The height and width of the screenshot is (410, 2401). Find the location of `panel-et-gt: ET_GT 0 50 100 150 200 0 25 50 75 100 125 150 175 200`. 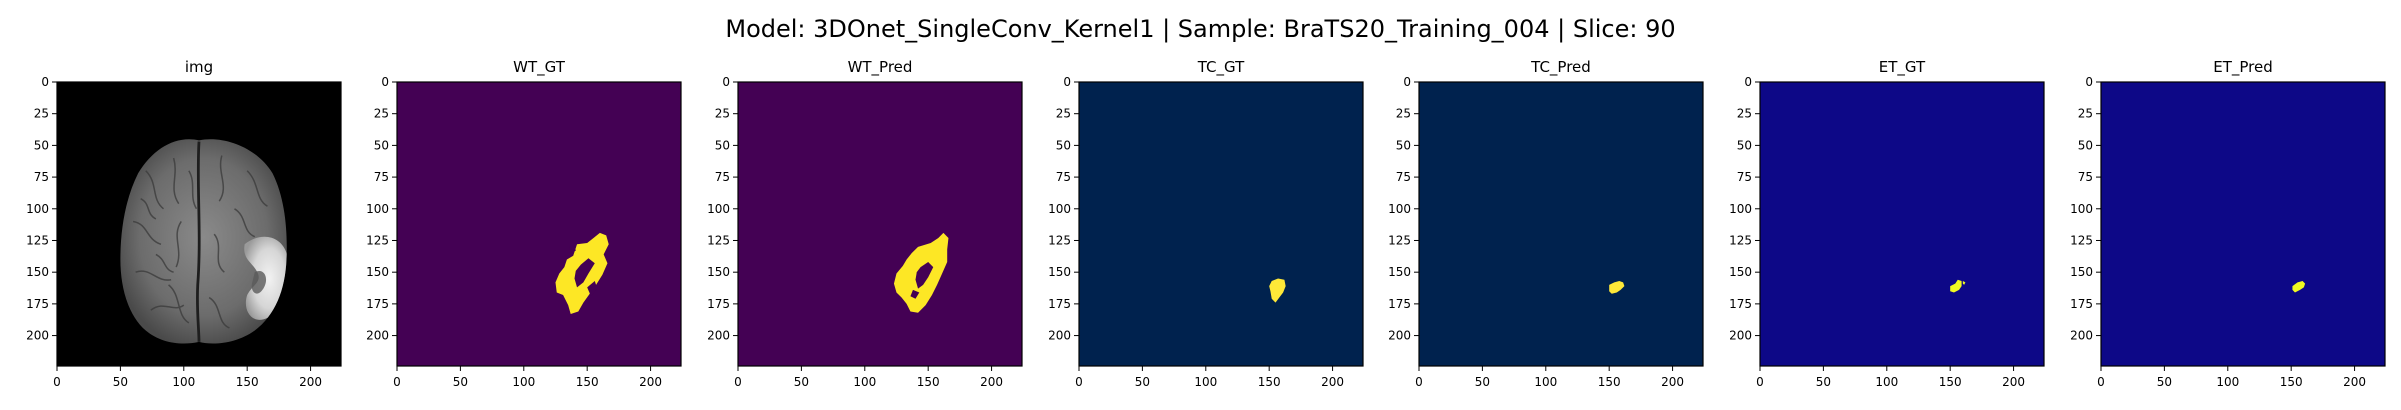

panel-et-gt: ET_GT 0 50 100 150 200 0 25 50 75 100 125 150 175 200 is located at coordinates (1887, 223).